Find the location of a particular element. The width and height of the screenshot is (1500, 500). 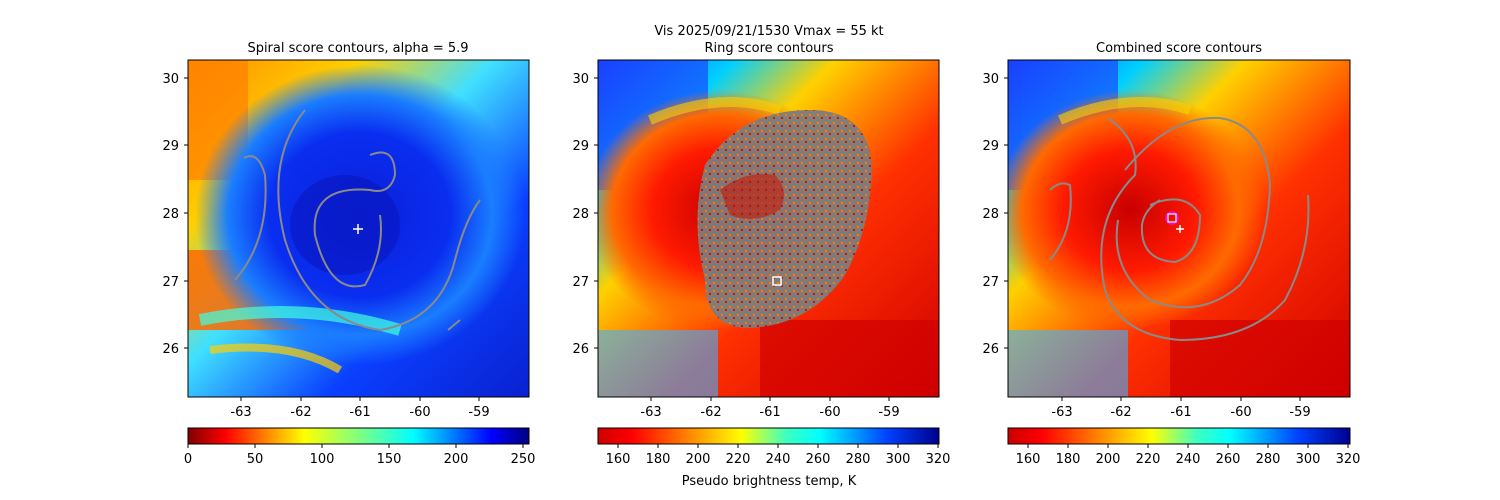

cbar-tick: 100 is located at coordinates (322, 455).